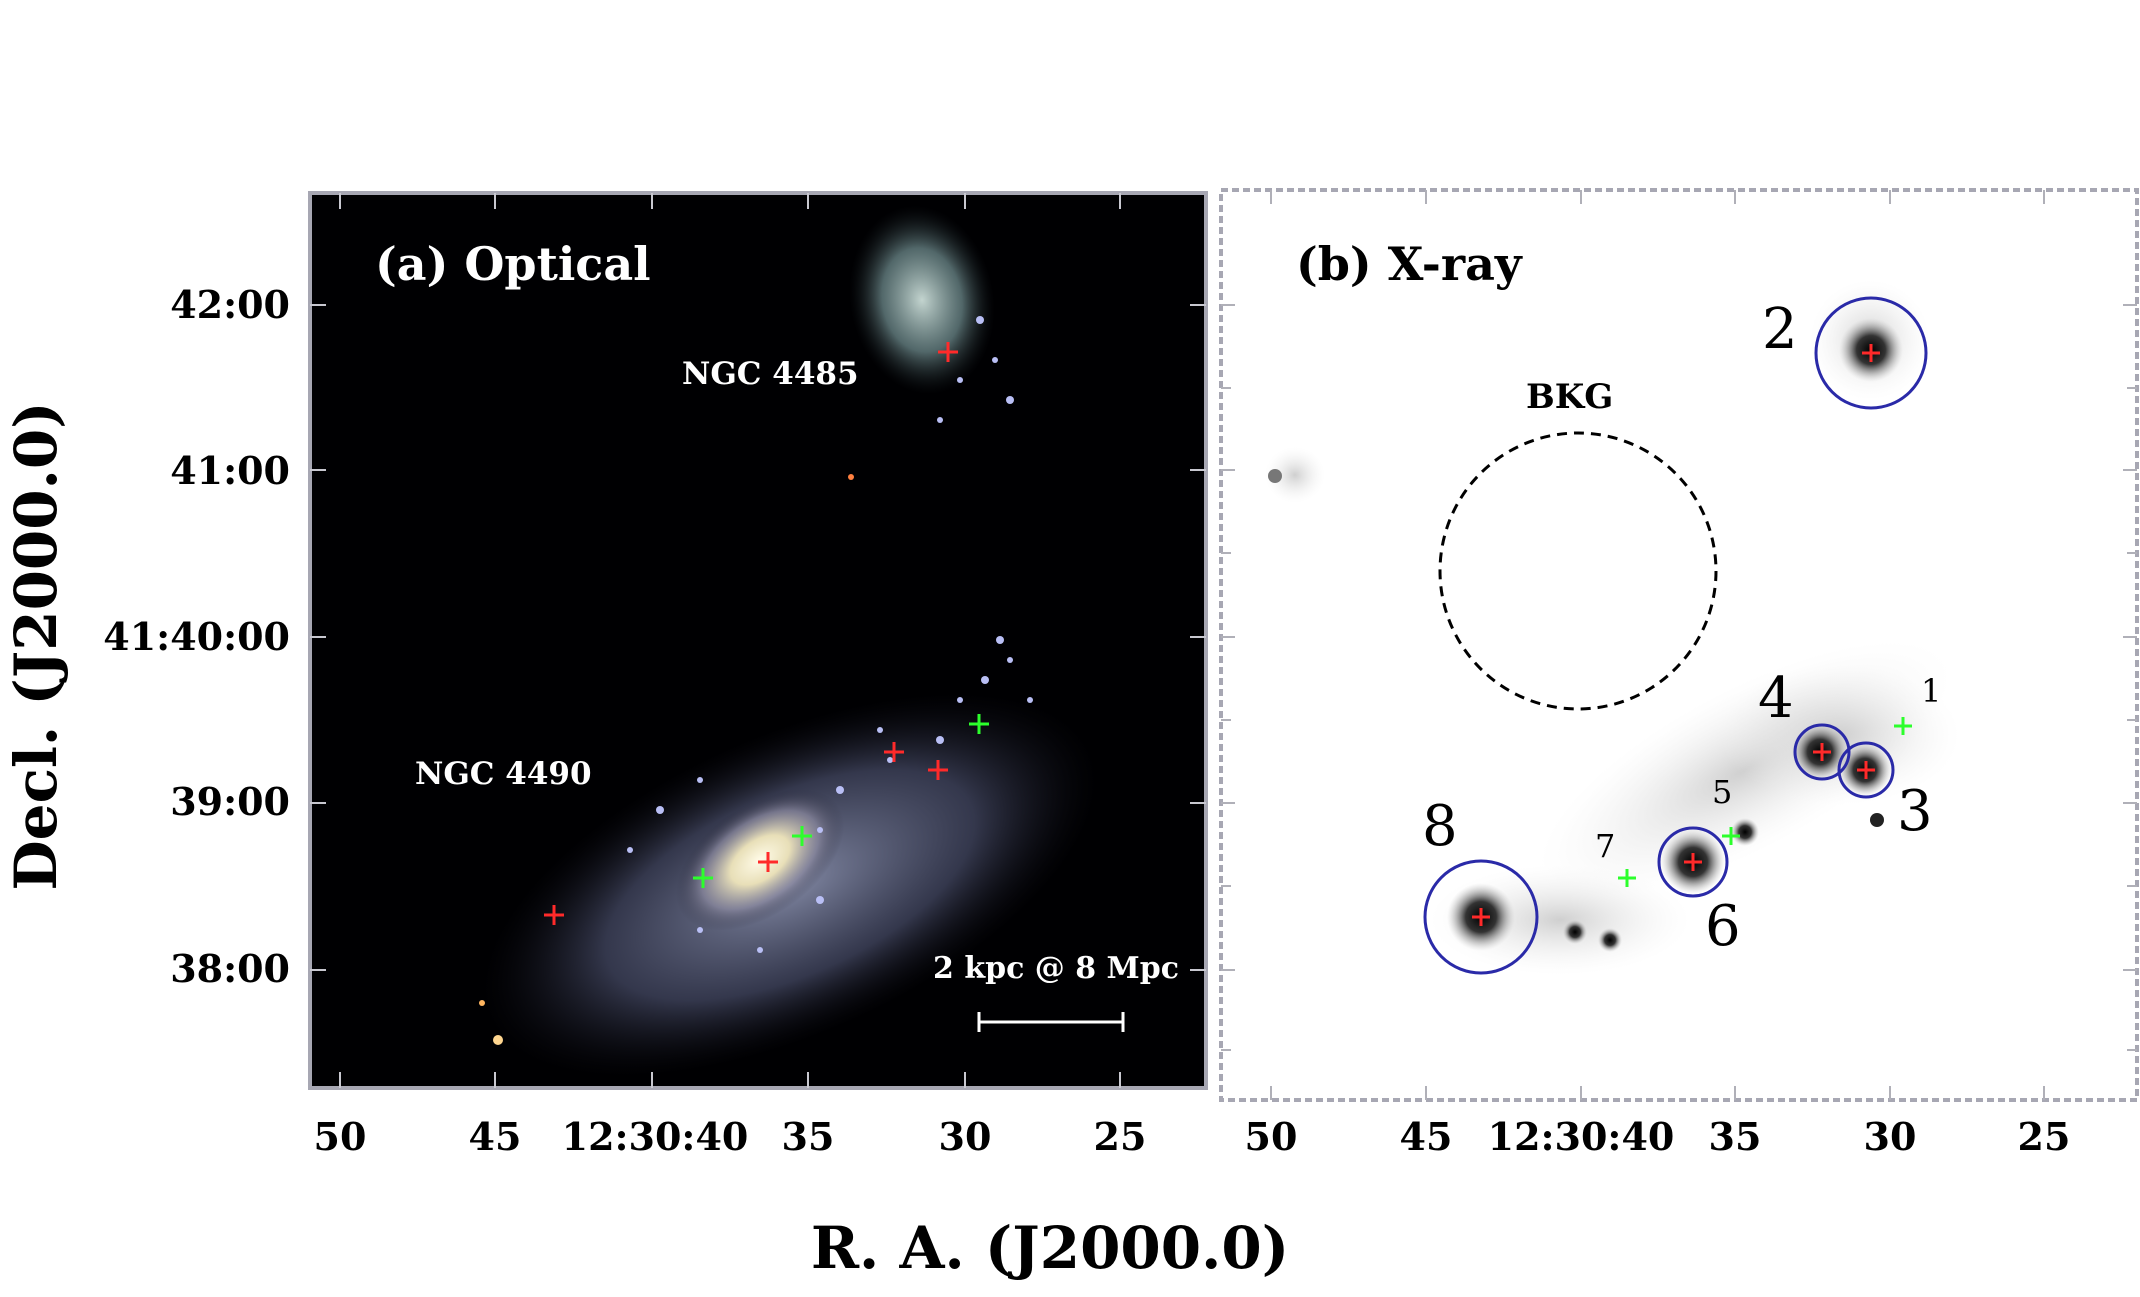 The height and width of the screenshot is (1297, 2140). Describe the element at coordinates (1578, 571) in the screenshot. I see `bkg-region` at that location.